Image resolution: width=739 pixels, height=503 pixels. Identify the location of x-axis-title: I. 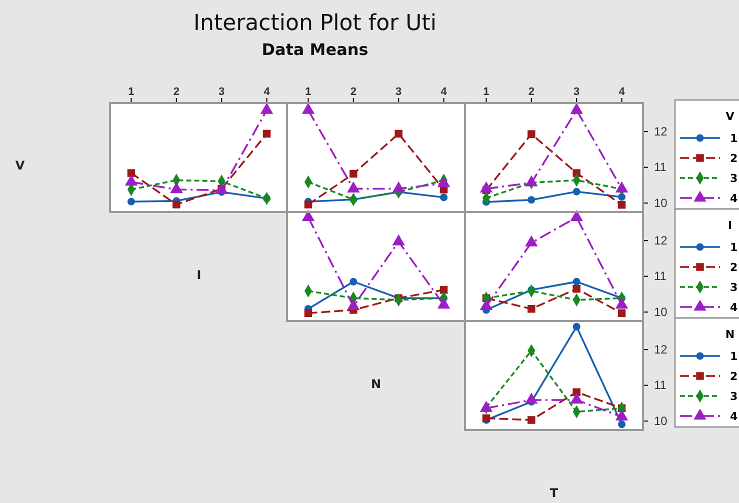
(199, 275).